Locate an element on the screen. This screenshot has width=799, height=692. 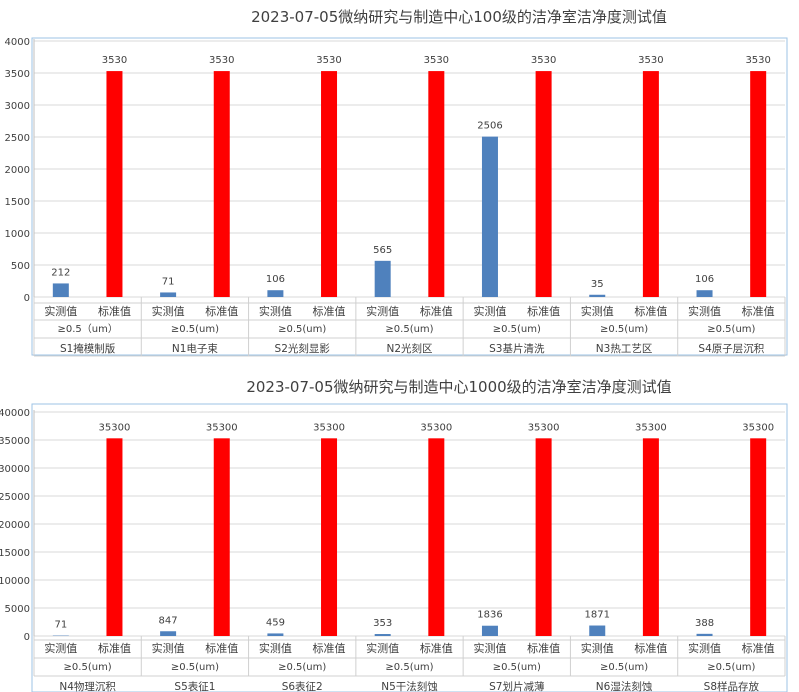
y-tick-label: 30000 is located at coordinates (15, 469).